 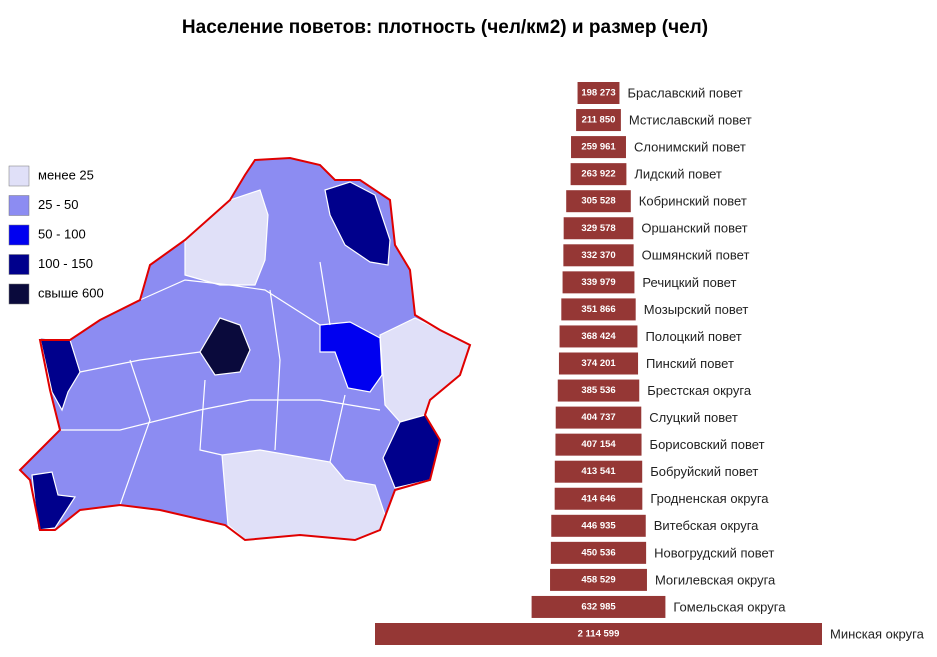 I want to click on category-label: Гомельская округа, so click(x=729, y=606).